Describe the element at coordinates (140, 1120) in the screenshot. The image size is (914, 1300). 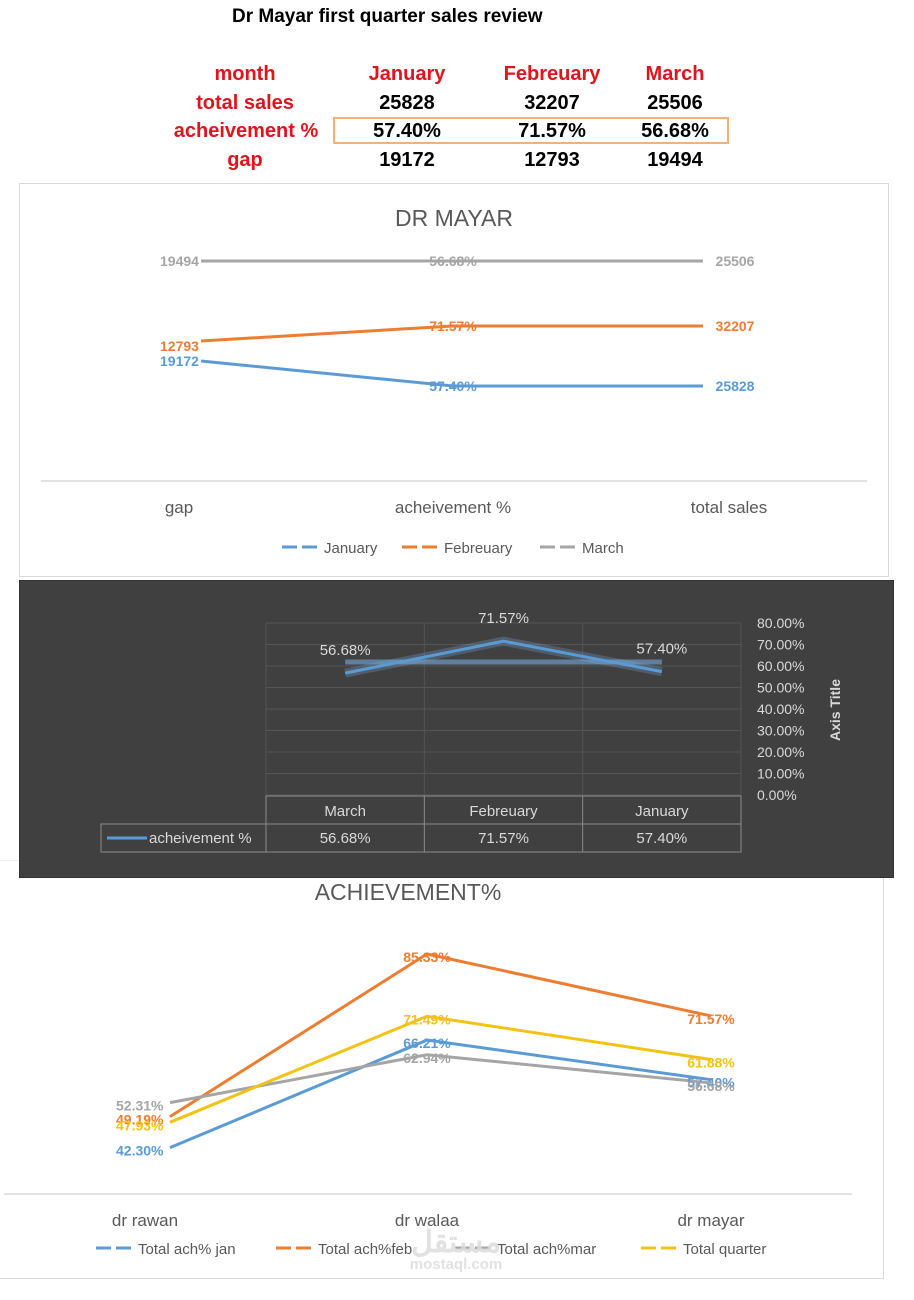
I see `chart3-data-label: 49.19%` at that location.